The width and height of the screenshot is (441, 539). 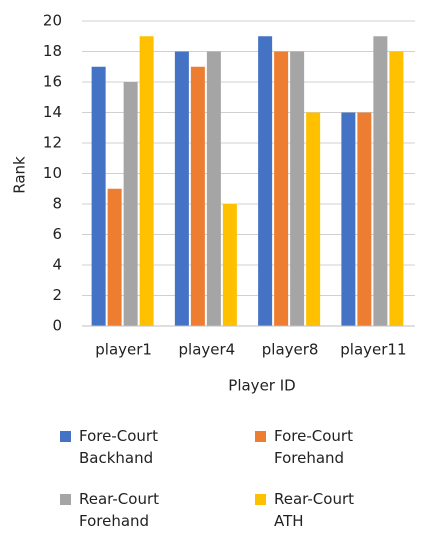 What do you see at coordinates (261, 386) in the screenshot?
I see `x-axis-label: Player ID` at bounding box center [261, 386].